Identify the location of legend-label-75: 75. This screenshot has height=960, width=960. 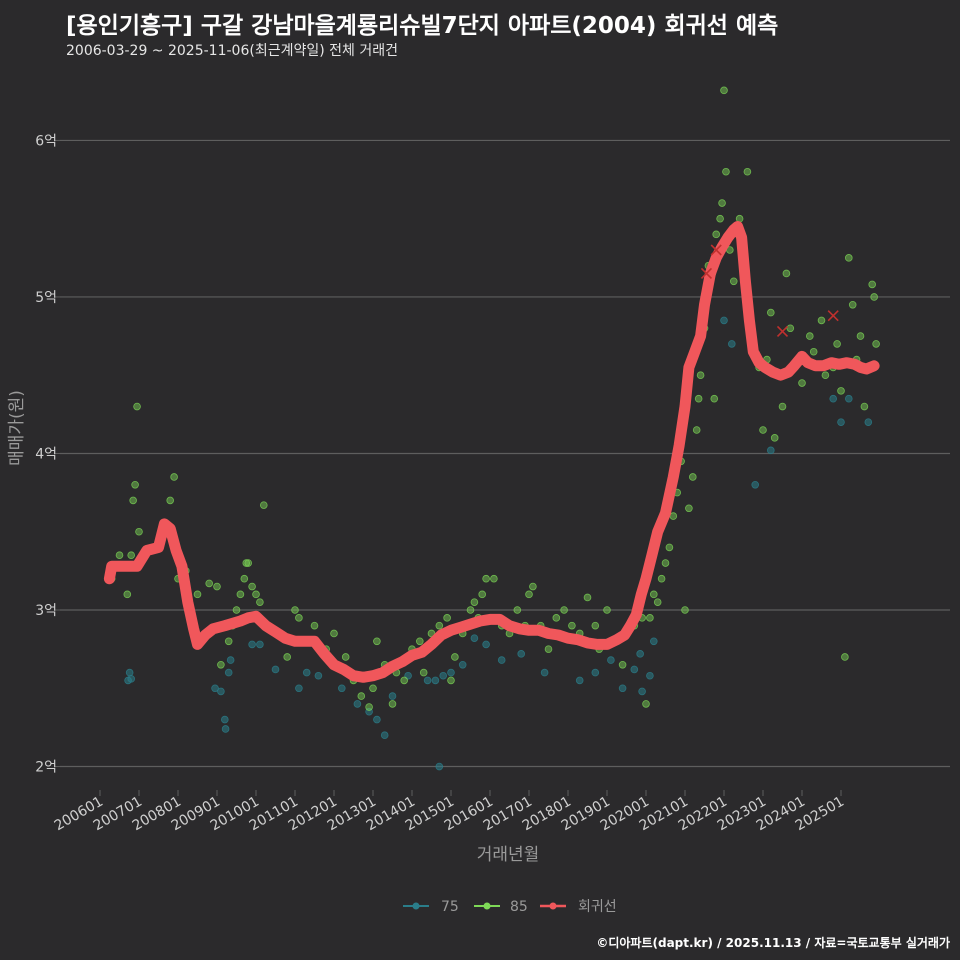
(450, 907).